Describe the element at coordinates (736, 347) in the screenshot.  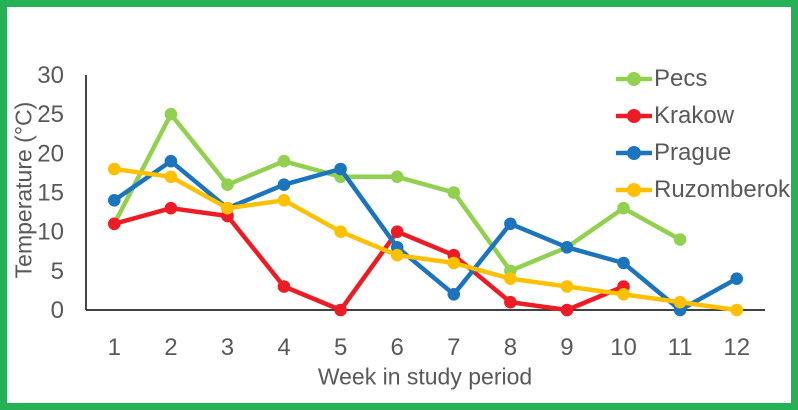
I see `x-tick-label: 12` at that location.